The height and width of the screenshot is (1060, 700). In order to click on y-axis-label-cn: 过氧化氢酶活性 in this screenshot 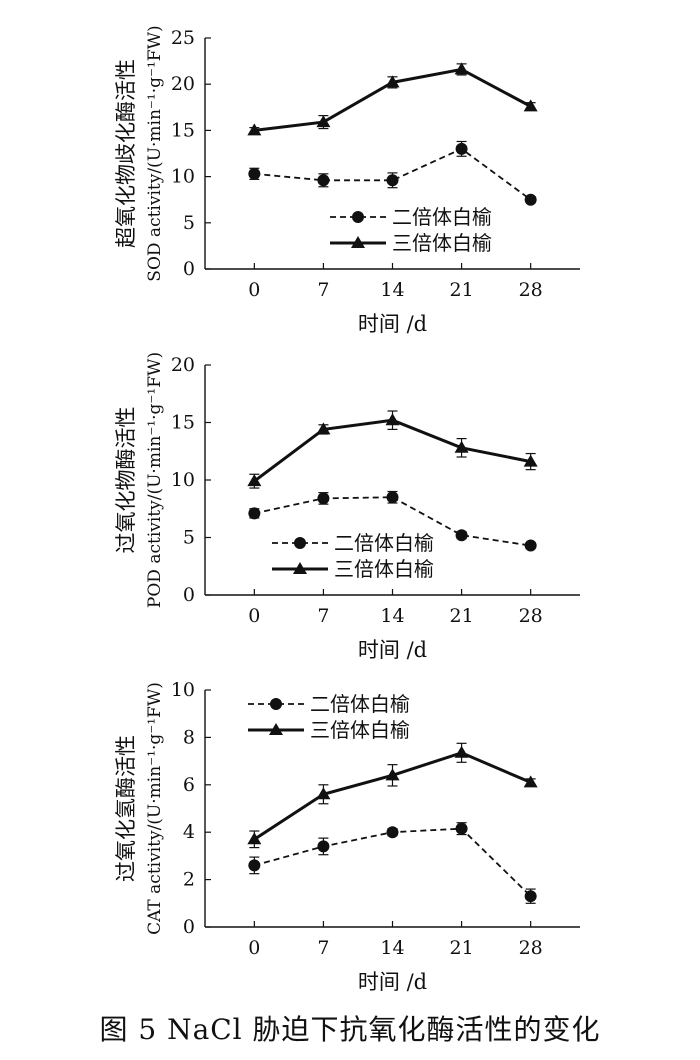, I will do `click(126, 808)`.